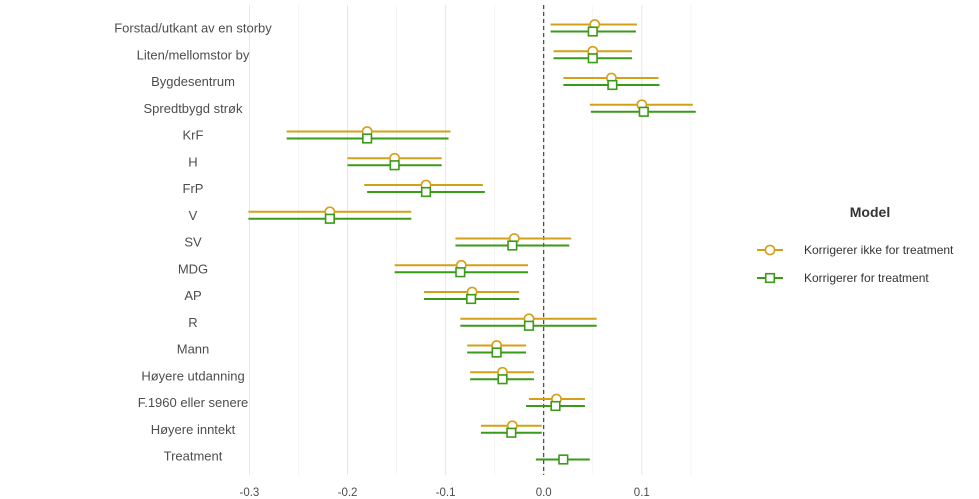 This screenshot has height=499, width=979. Describe the element at coordinates (193, 135) in the screenshot. I see `category-label: KrF` at that location.